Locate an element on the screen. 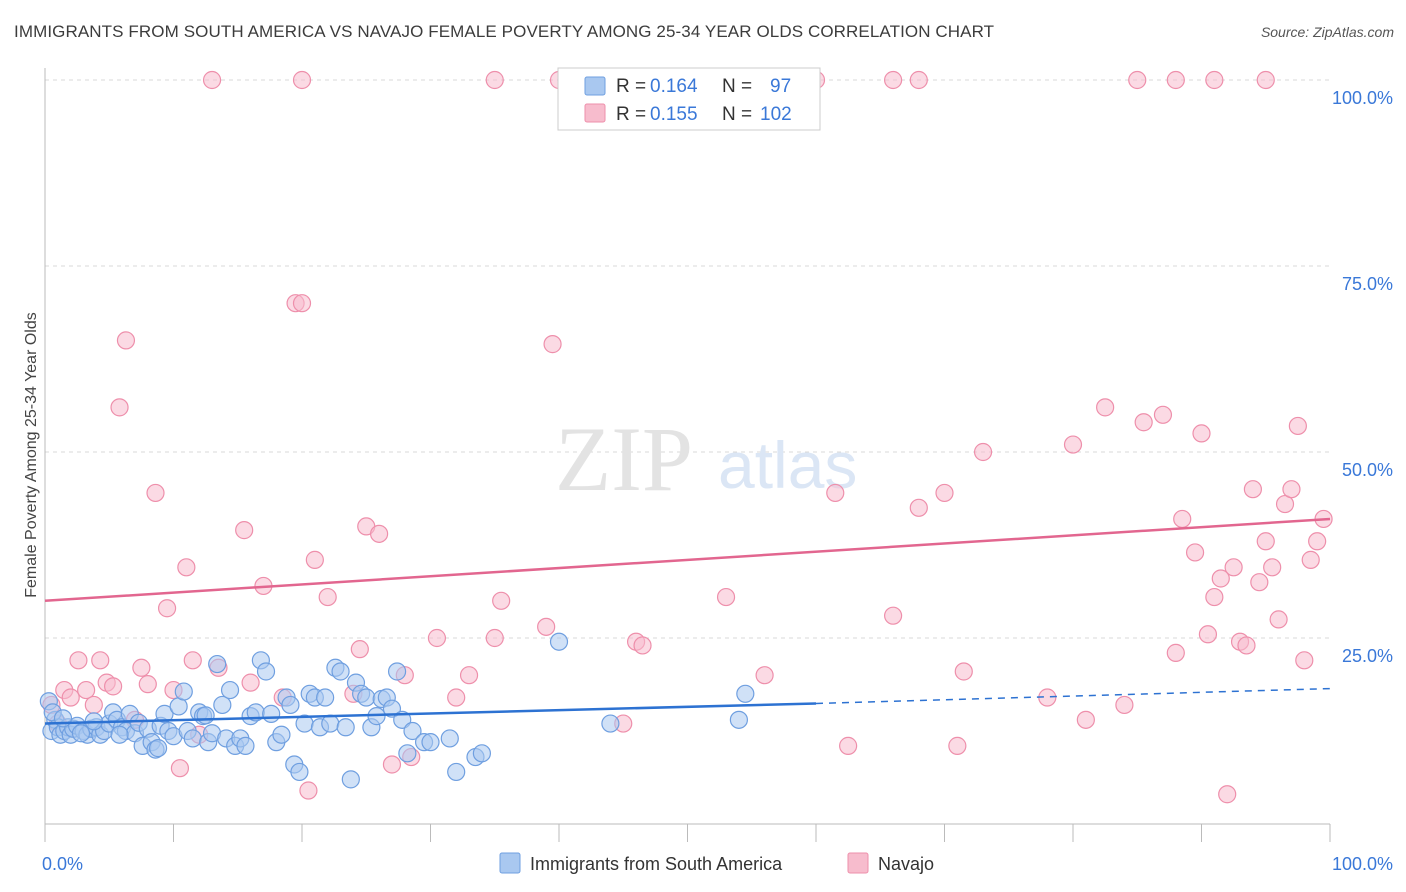  x-tick-label: 0.0% is located at coordinates (62, 864).